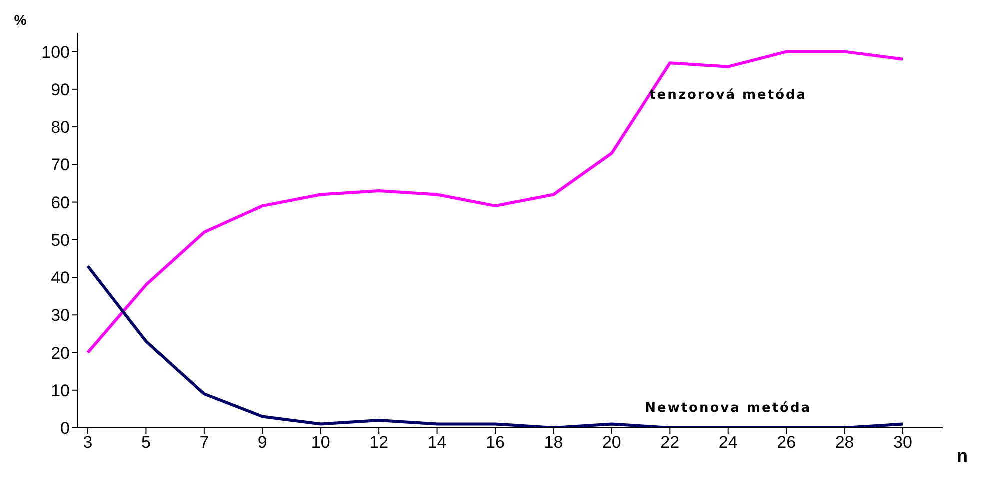 The height and width of the screenshot is (489, 989). I want to click on y-tick-label: 70, so click(60, 165).